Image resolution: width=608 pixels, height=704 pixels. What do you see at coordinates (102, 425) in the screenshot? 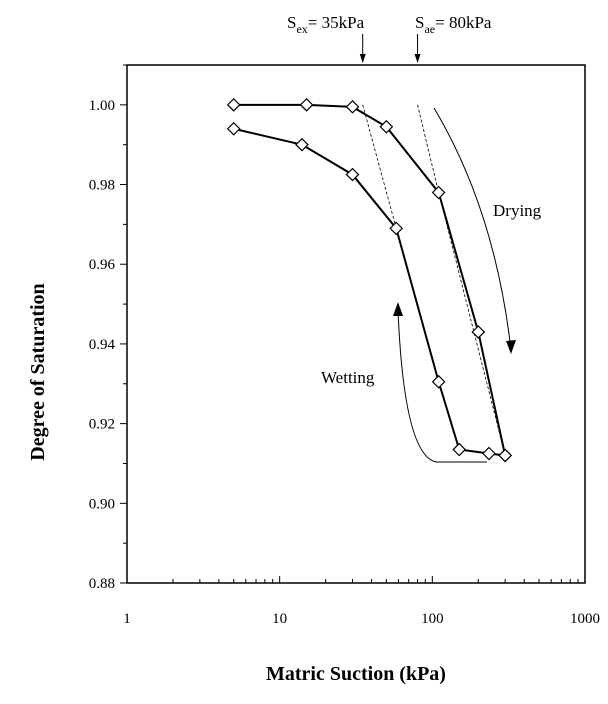
I see `y-tick-label: 0.92` at bounding box center [102, 425].